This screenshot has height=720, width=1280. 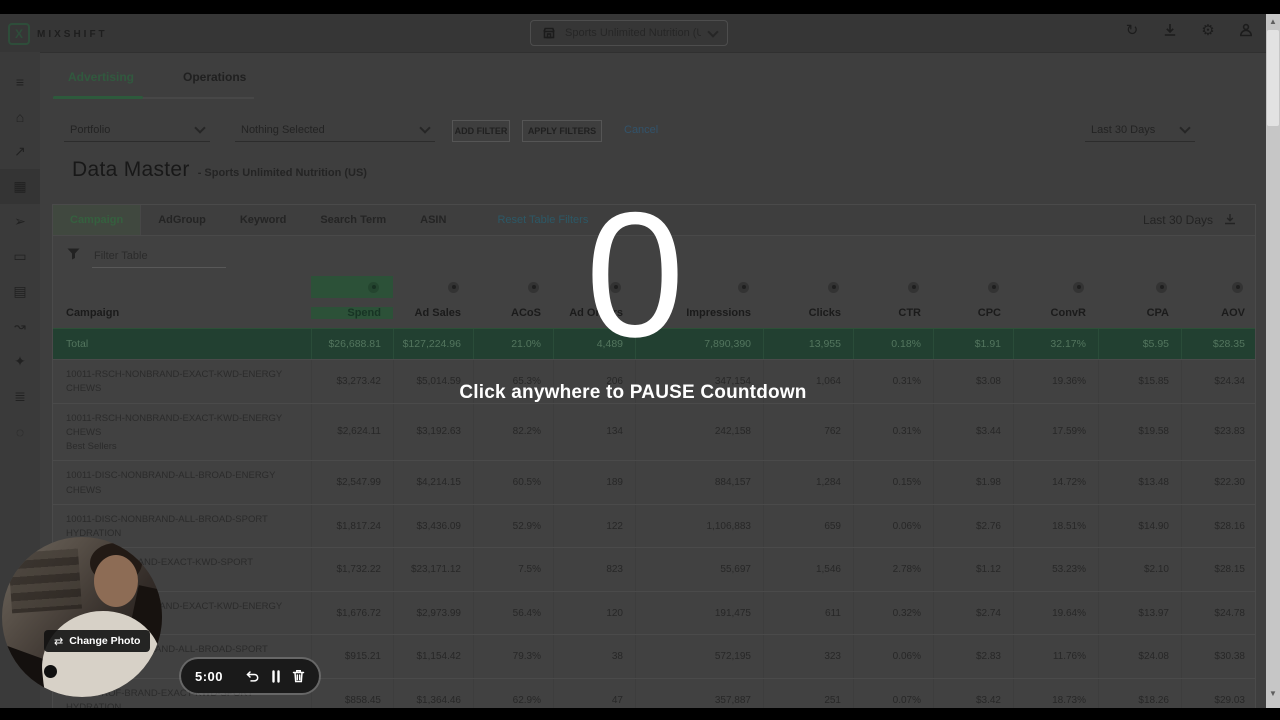 I want to click on scroll-down-icon: ▼, so click(x=1273, y=693).